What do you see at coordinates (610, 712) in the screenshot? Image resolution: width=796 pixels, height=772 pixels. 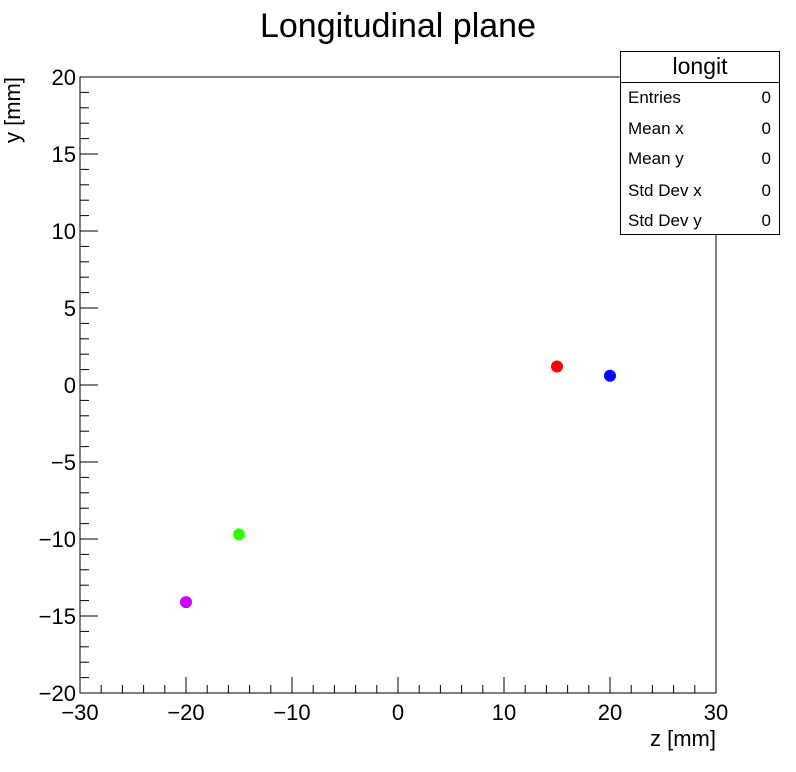 I see `x-tick-label: 20` at bounding box center [610, 712].